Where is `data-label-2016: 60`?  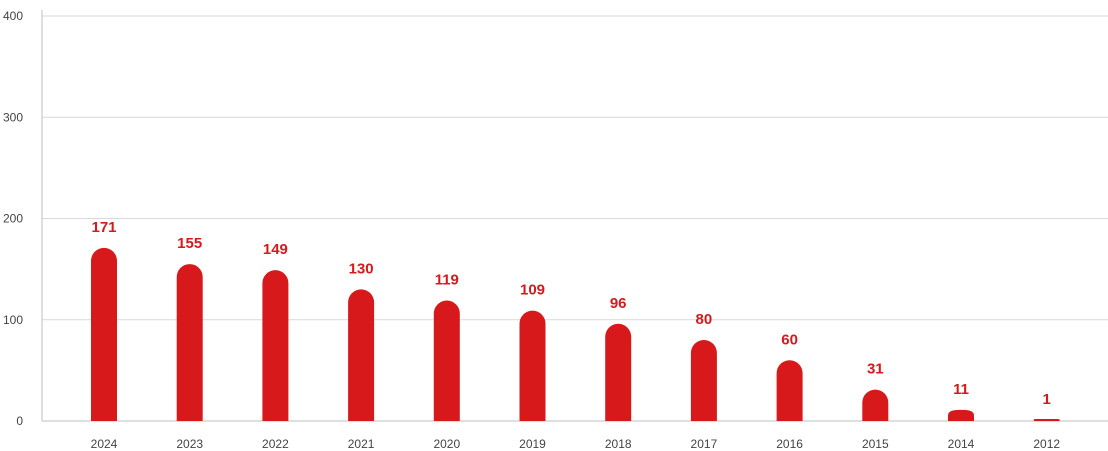
data-label-2016: 60 is located at coordinates (789, 339).